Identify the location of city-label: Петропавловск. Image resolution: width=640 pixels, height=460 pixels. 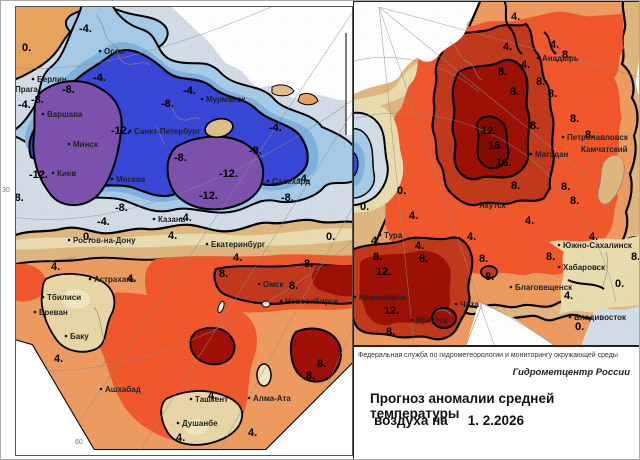
(598, 137).